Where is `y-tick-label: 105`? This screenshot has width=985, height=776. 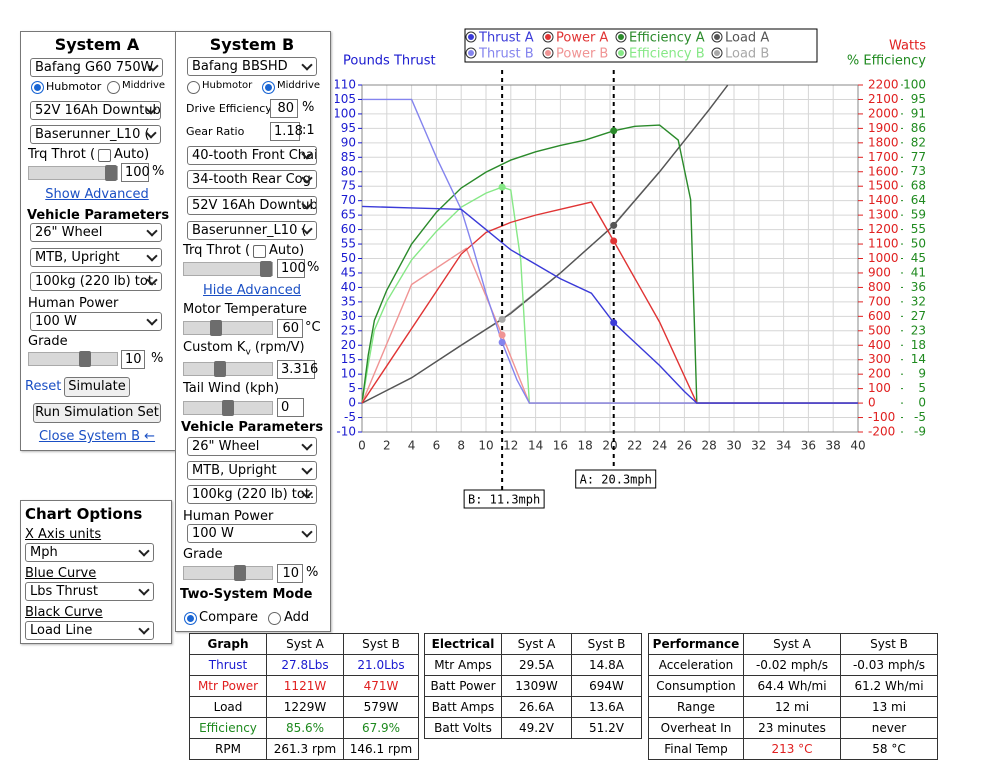 y-tick-label: 105 is located at coordinates (345, 99).